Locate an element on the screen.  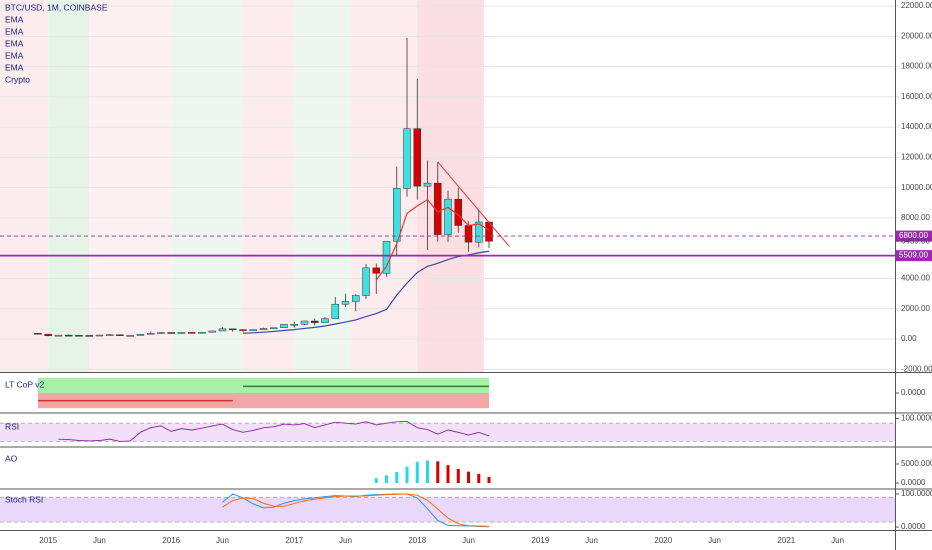
x-tick-label: 2017 is located at coordinates (294, 540).